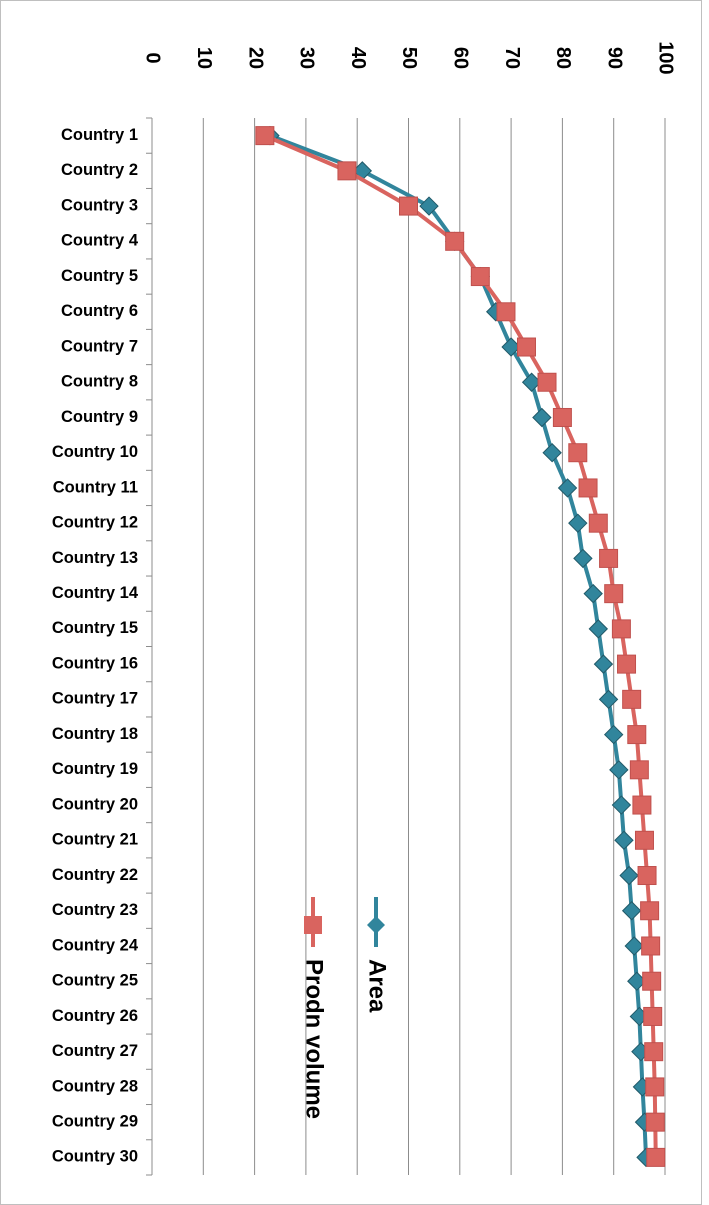 This screenshot has height=1205, width=709. Describe the element at coordinates (314, 1039) in the screenshot. I see `legend-label: Prodn volume` at that location.